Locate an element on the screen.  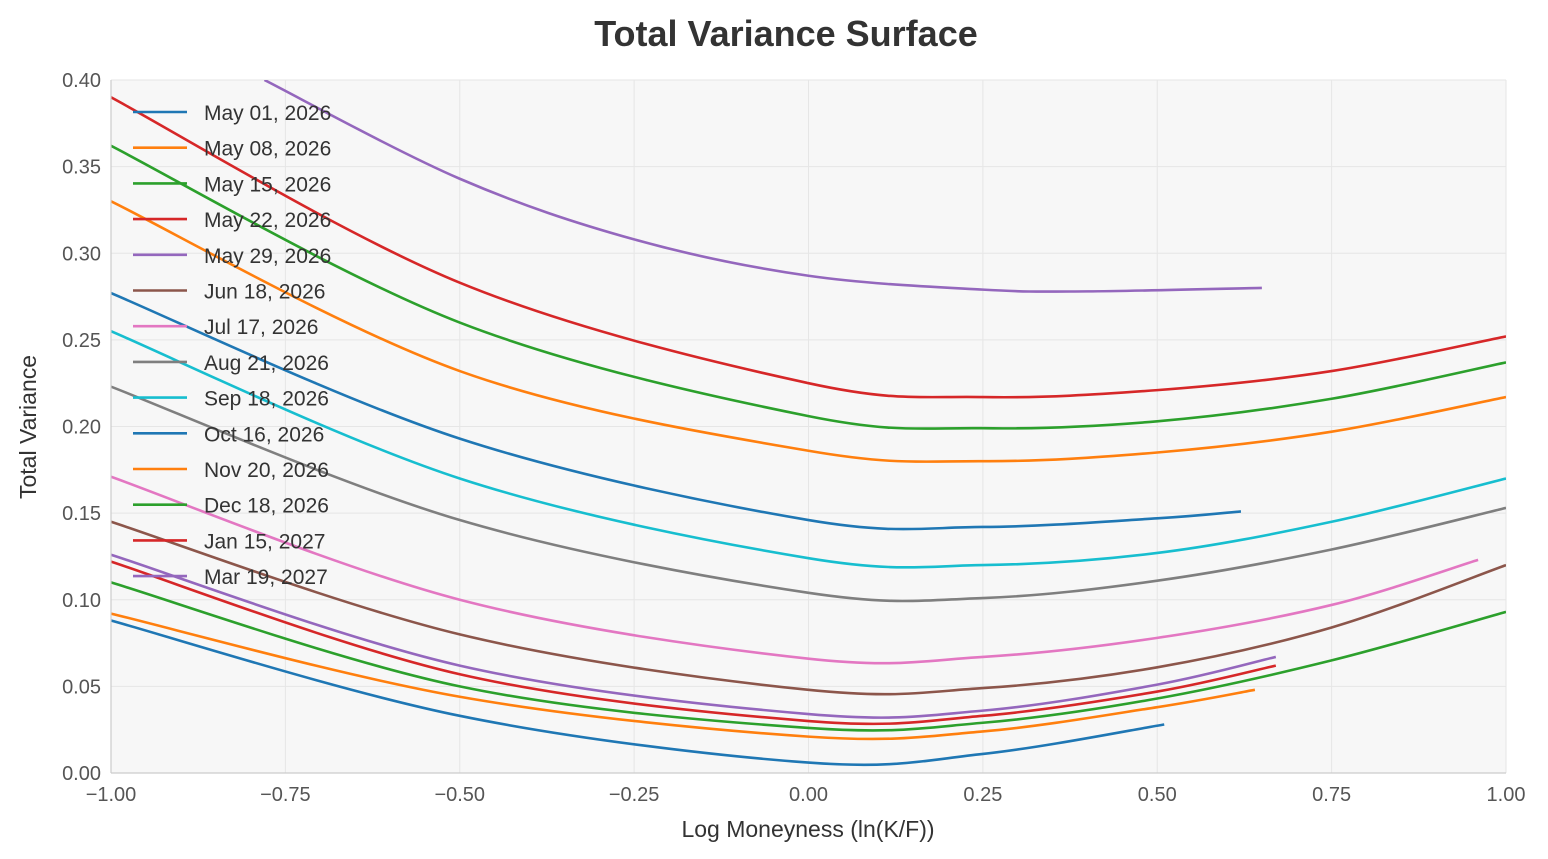
y-tick-label: 0.10 is located at coordinates (81, 601).